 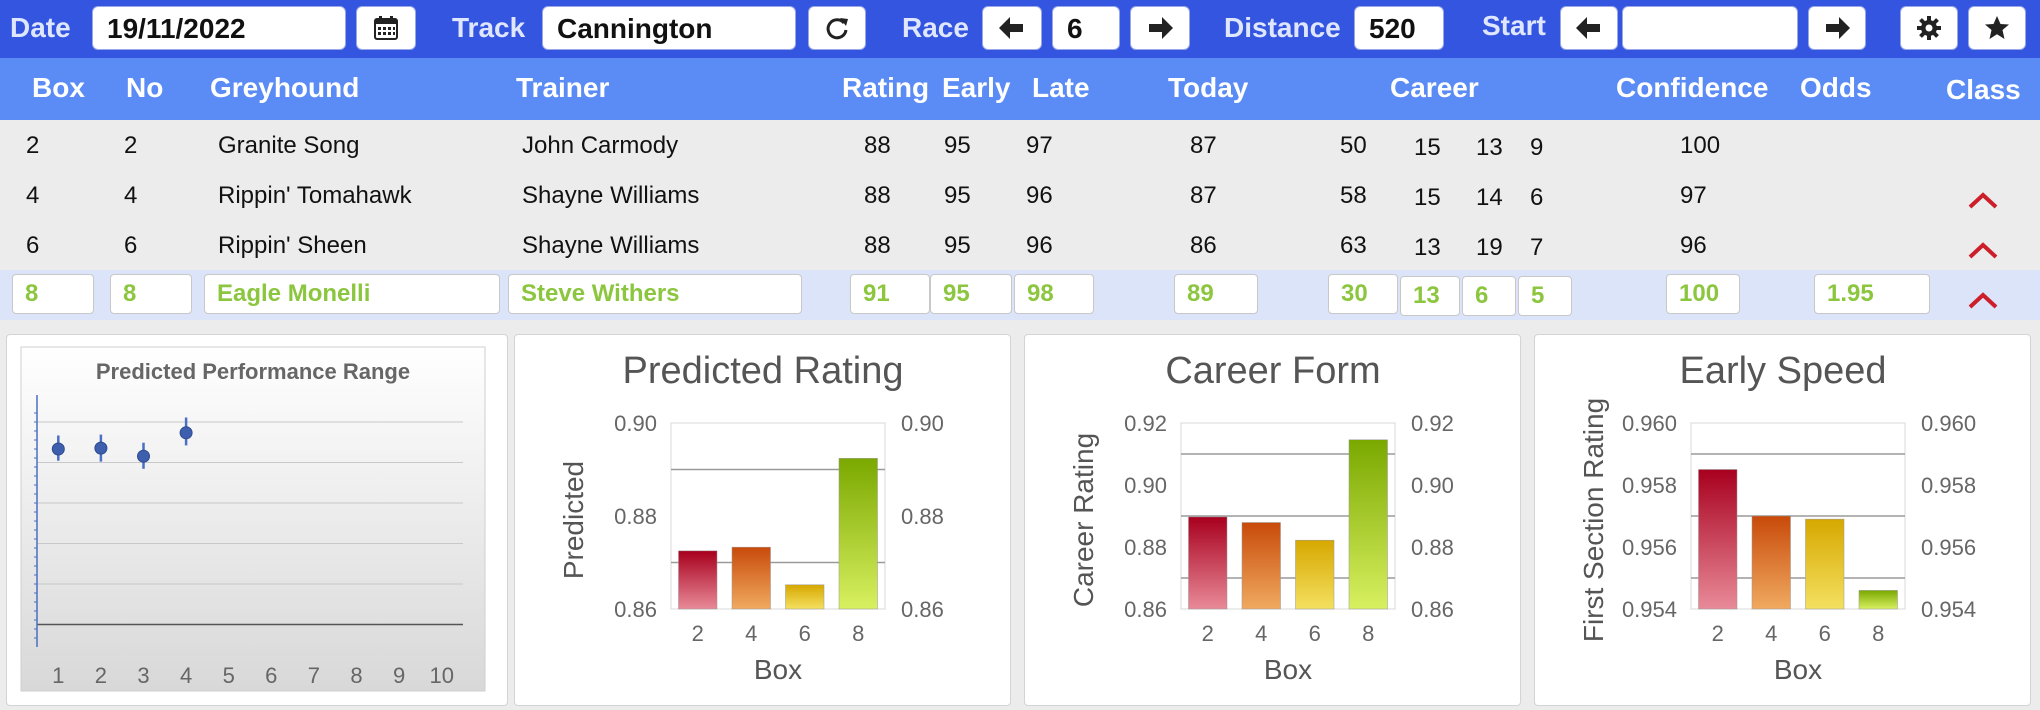 I want to click on date-input: 19/11/2022, so click(x=219, y=28).